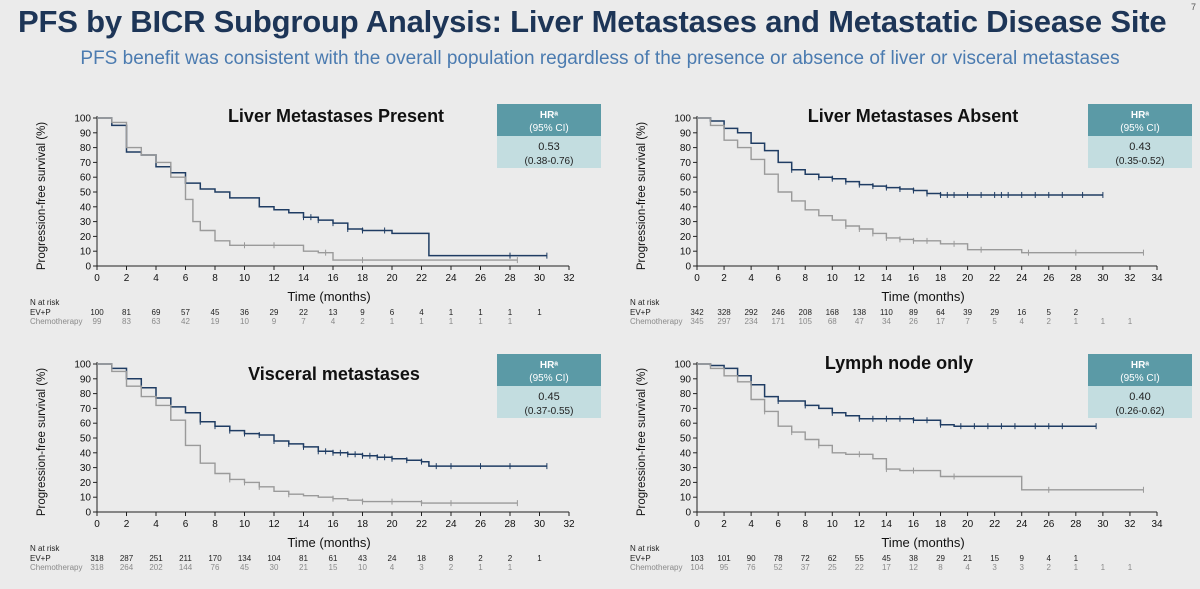 The width and height of the screenshot is (1200, 589). I want to click on risk-value: 292, so click(751, 312).